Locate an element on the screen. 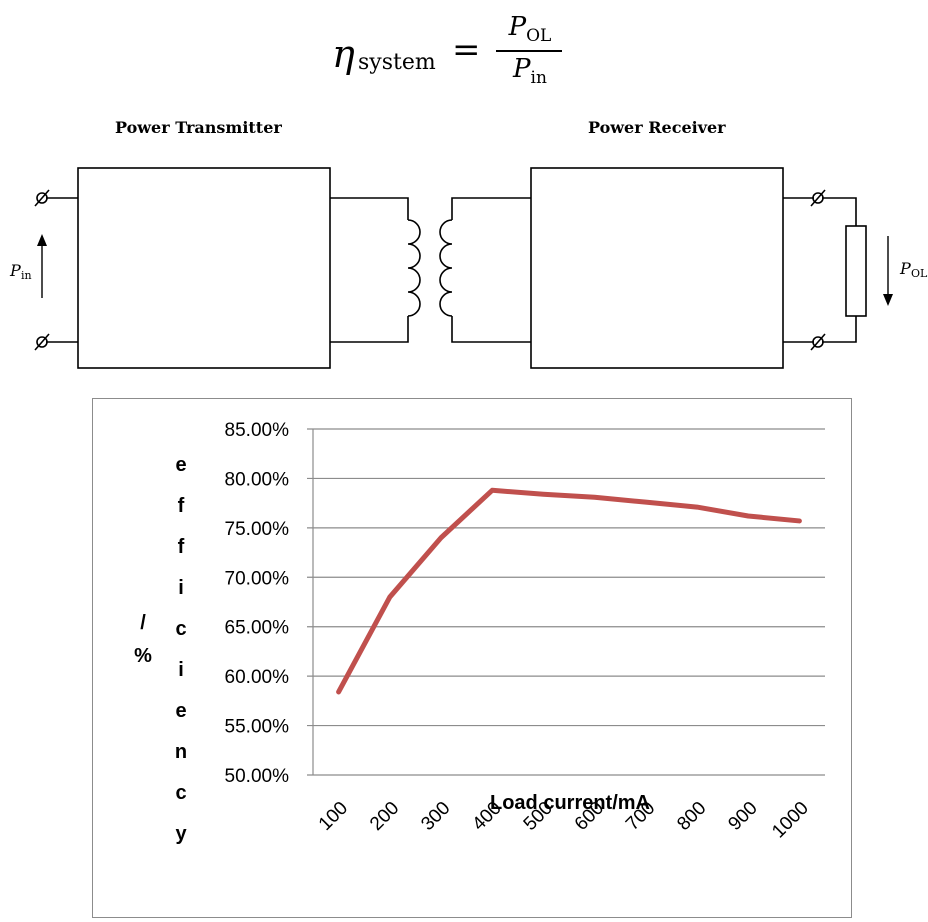  y-tick-label: 70.00% is located at coordinates (257, 578).